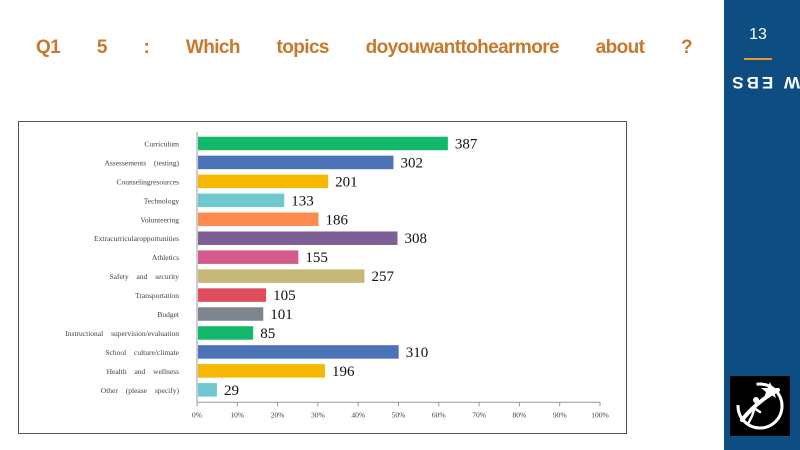 This screenshot has height=450, width=800. I want to click on data-label: 302, so click(411, 163).